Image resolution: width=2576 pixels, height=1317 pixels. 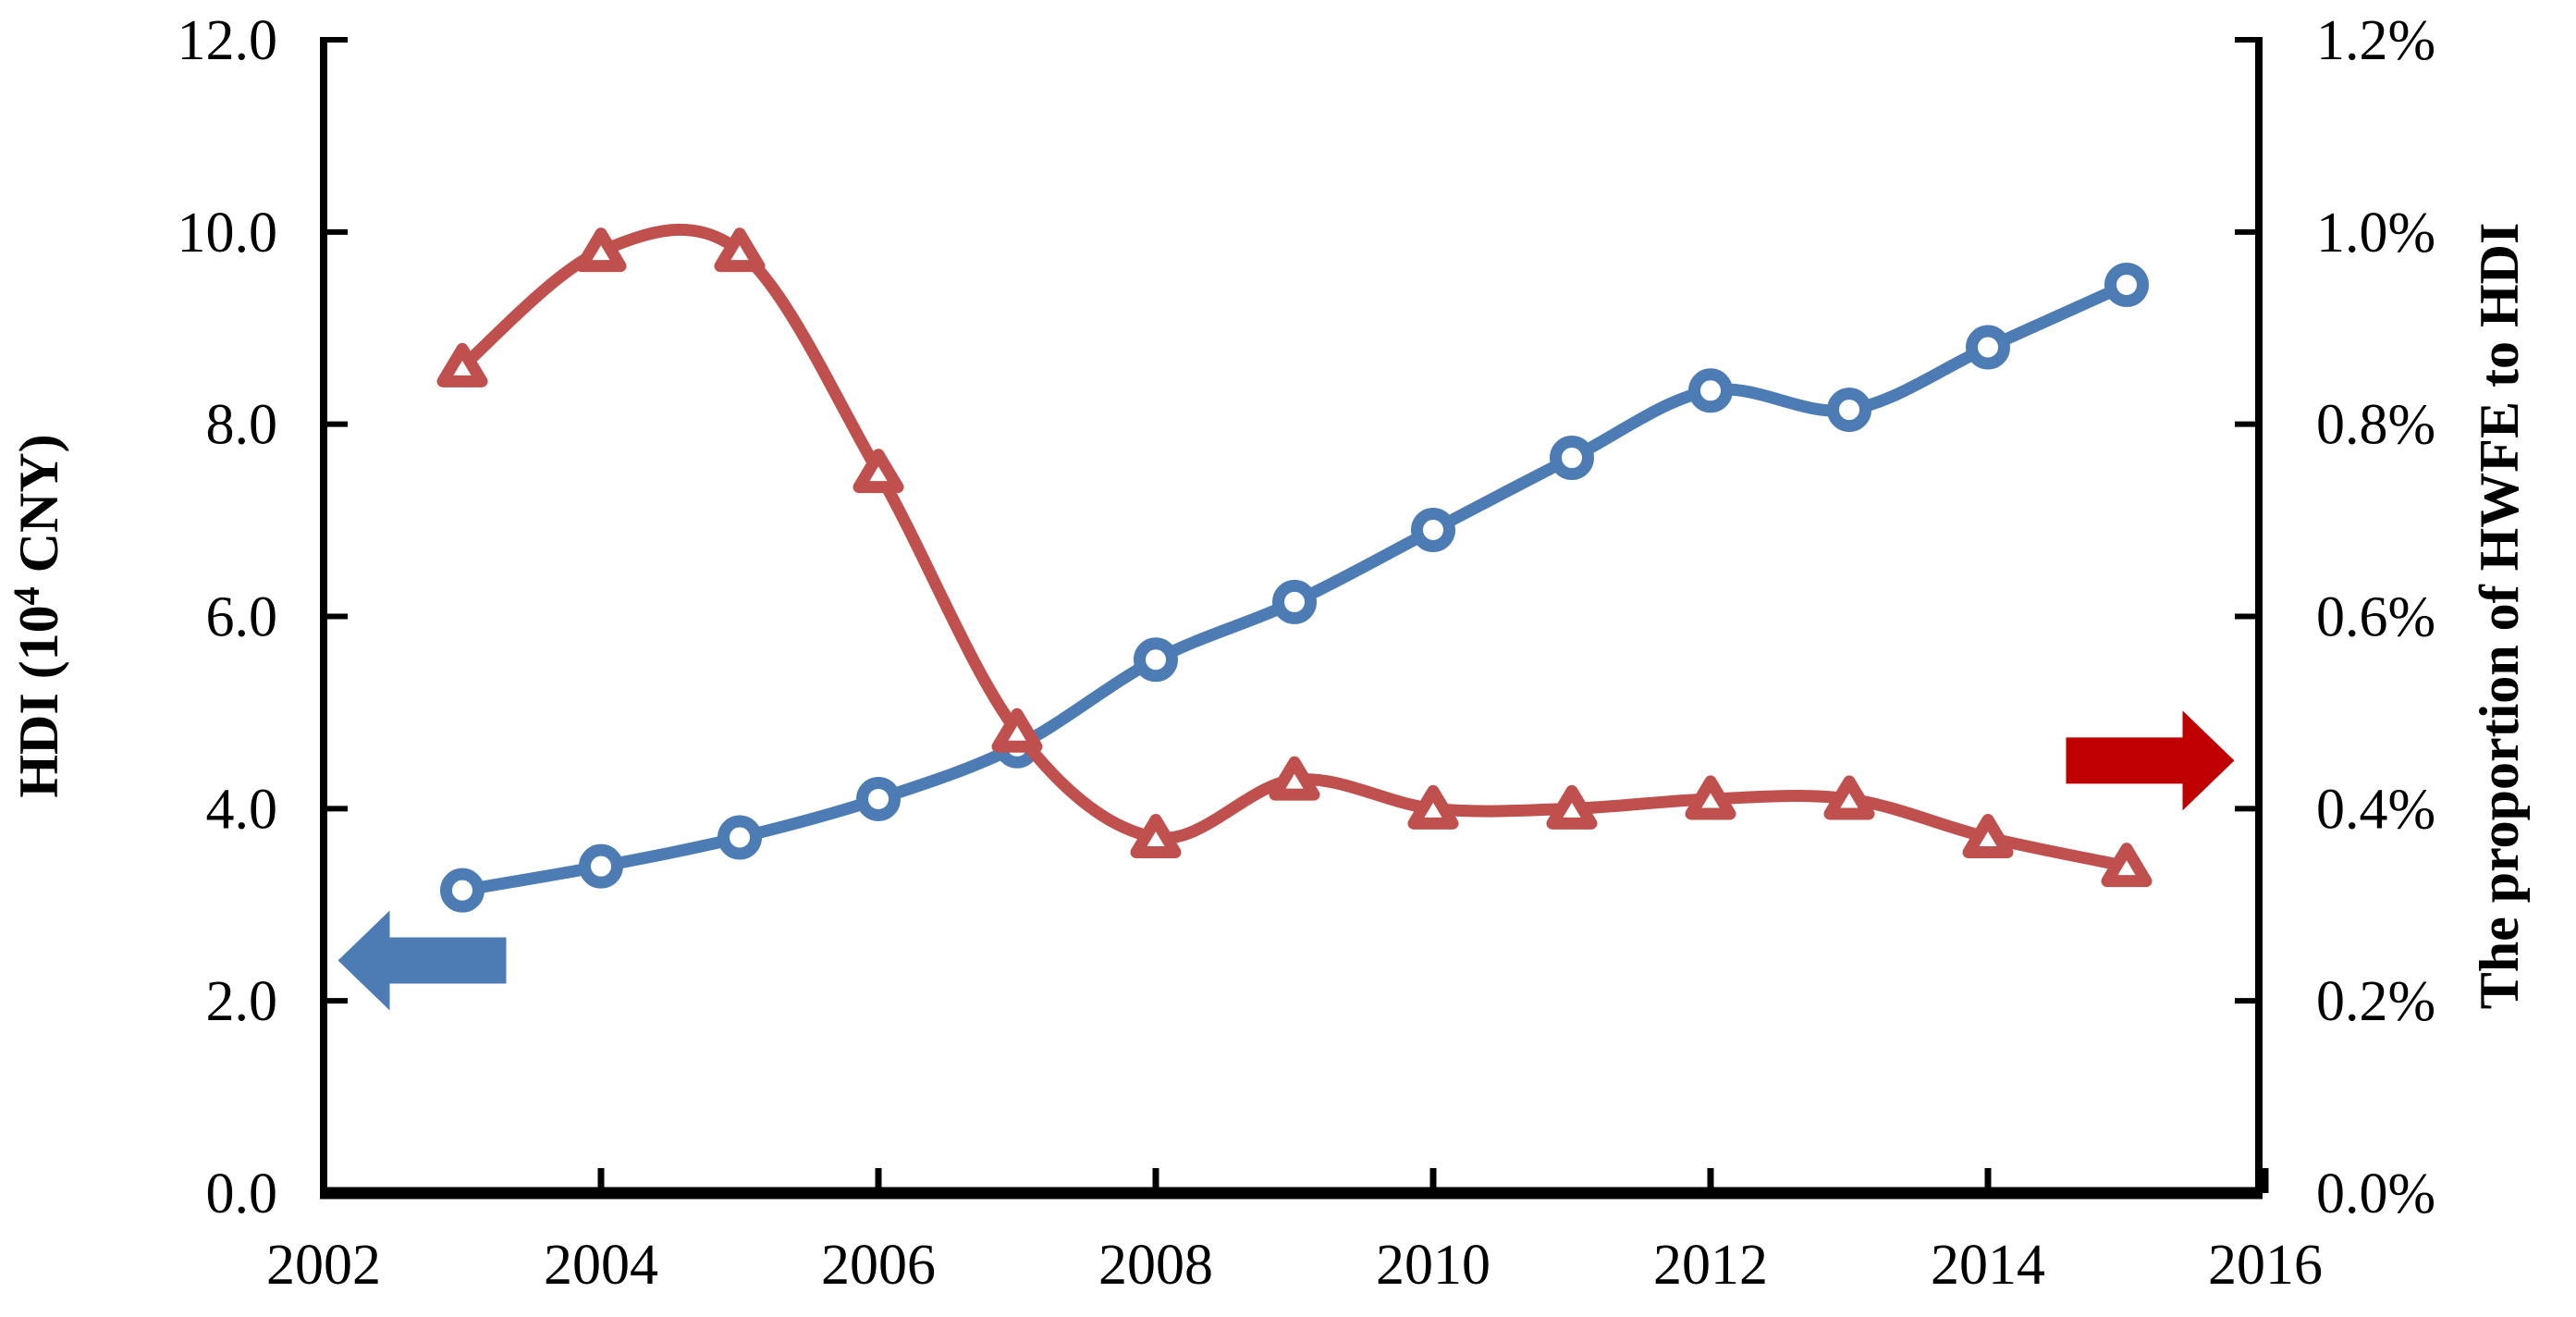 What do you see at coordinates (1710, 1266) in the screenshot?
I see `x-tick-label: 2012` at bounding box center [1710, 1266].